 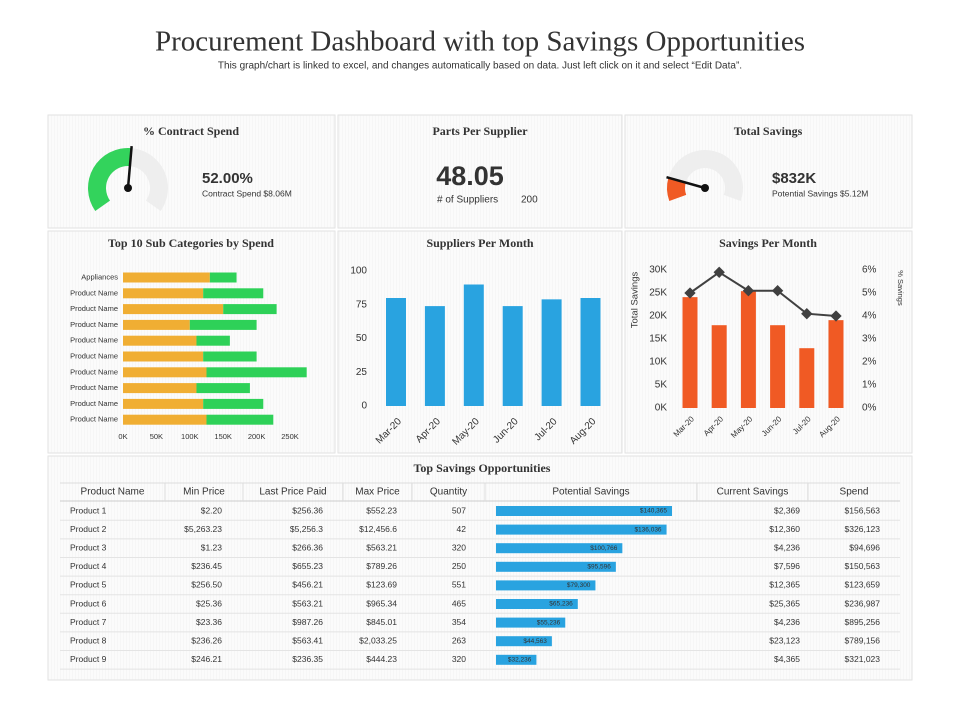 What do you see at coordinates (869, 408) in the screenshot?
I see `y2-tick-label: 0%` at bounding box center [869, 408].